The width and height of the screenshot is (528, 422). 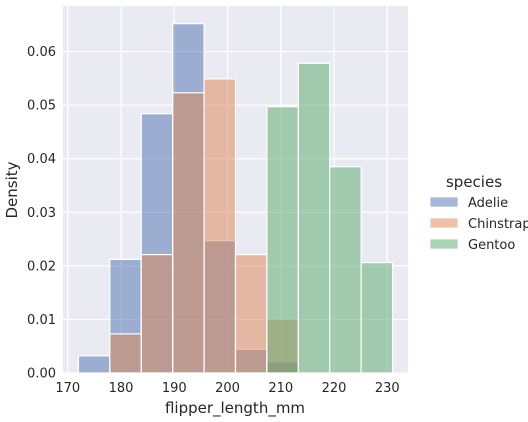 What do you see at coordinates (491, 245) in the screenshot?
I see `legend-label: Gentoo` at bounding box center [491, 245].